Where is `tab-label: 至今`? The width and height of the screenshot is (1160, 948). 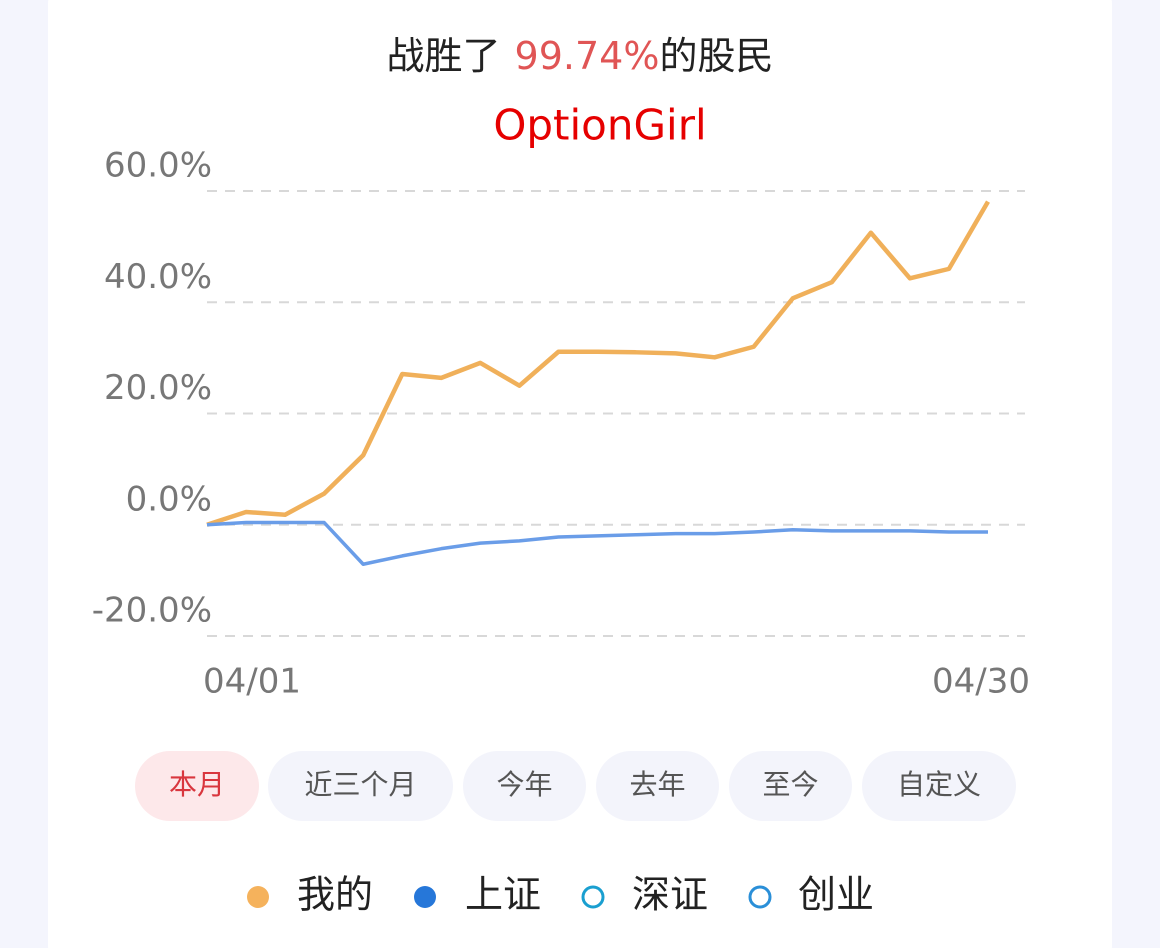
tab-label: 至今 is located at coordinates (790, 784).